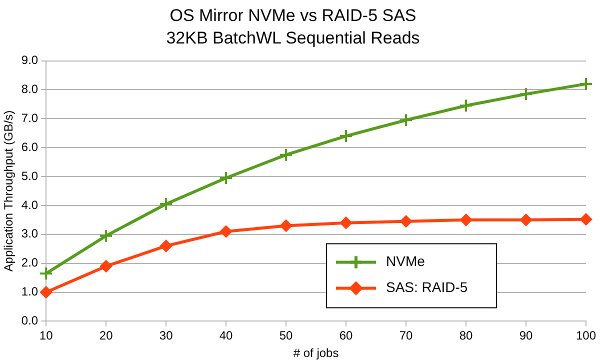 The width and height of the screenshot is (600, 361). What do you see at coordinates (106, 335) in the screenshot?
I see `x-tick-label: 20` at bounding box center [106, 335].